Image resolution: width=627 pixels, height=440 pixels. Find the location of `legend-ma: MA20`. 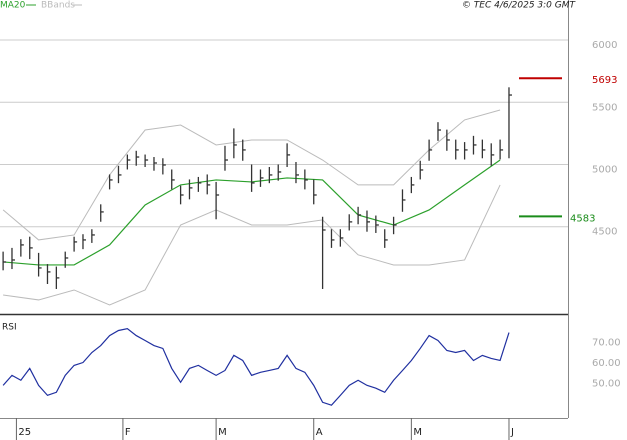

legend-ma: MA20 is located at coordinates (13, 6).